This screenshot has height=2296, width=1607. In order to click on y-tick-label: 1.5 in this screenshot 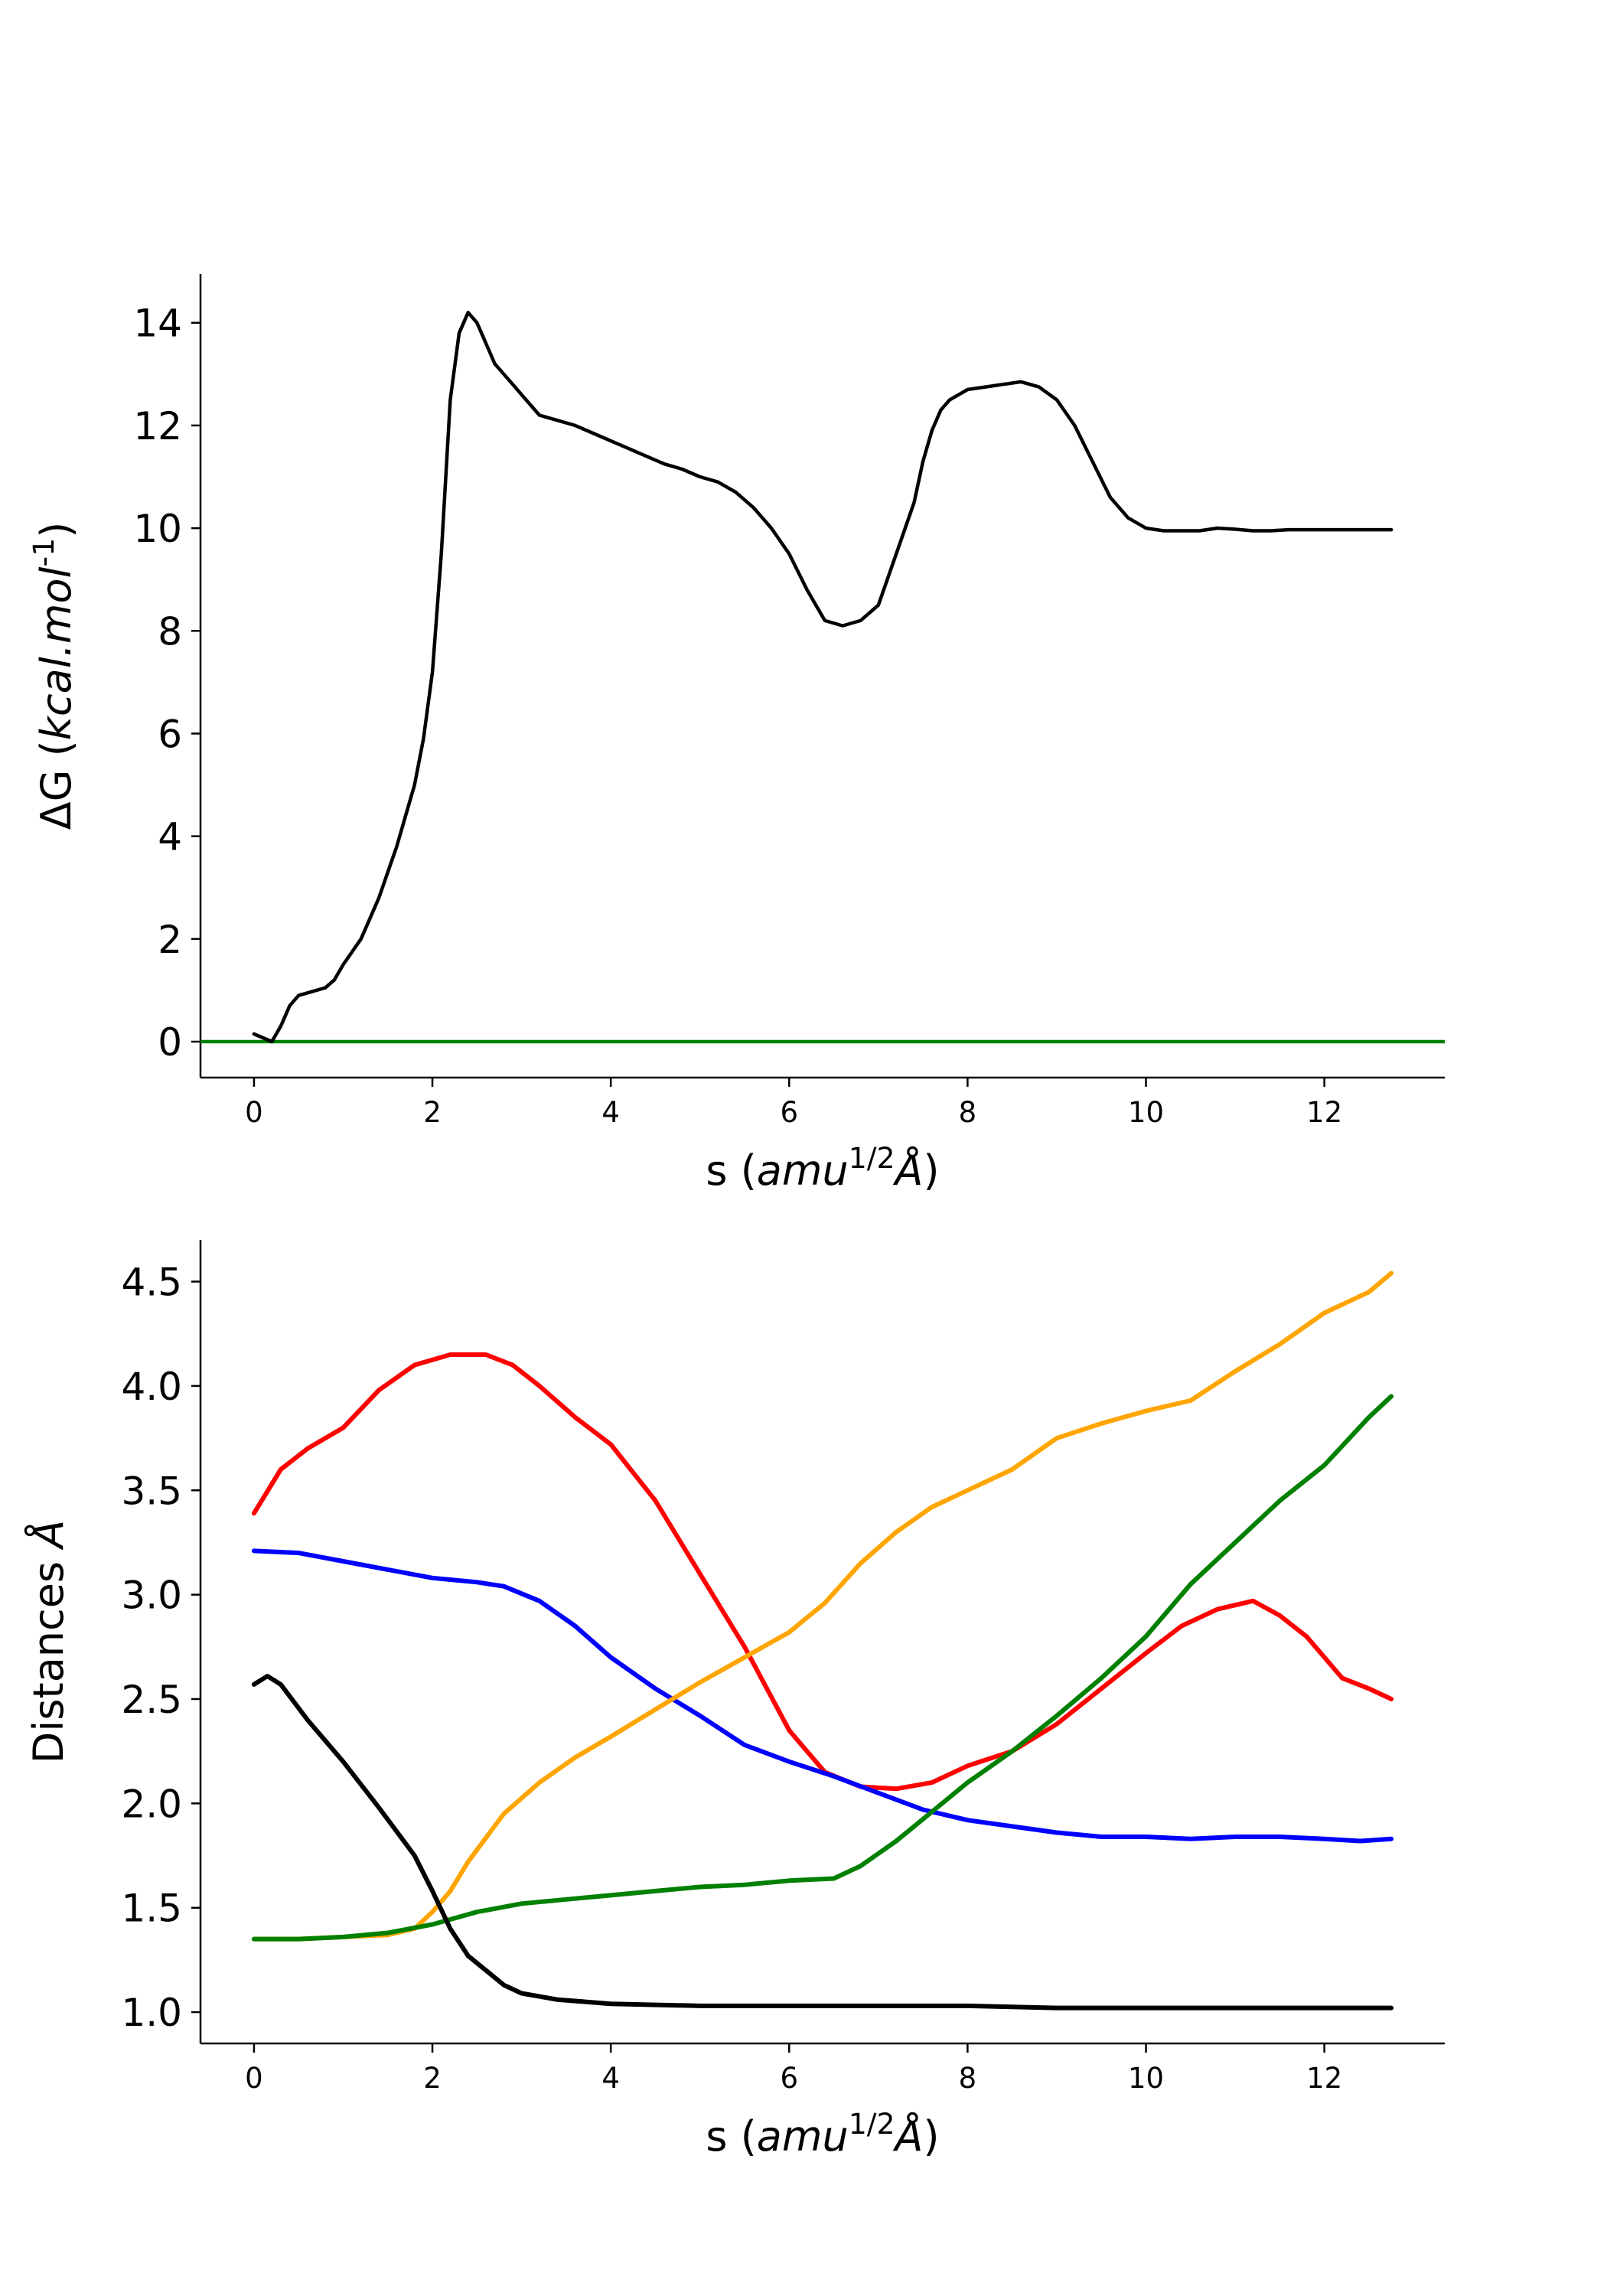, I will do `click(151, 1909)`.